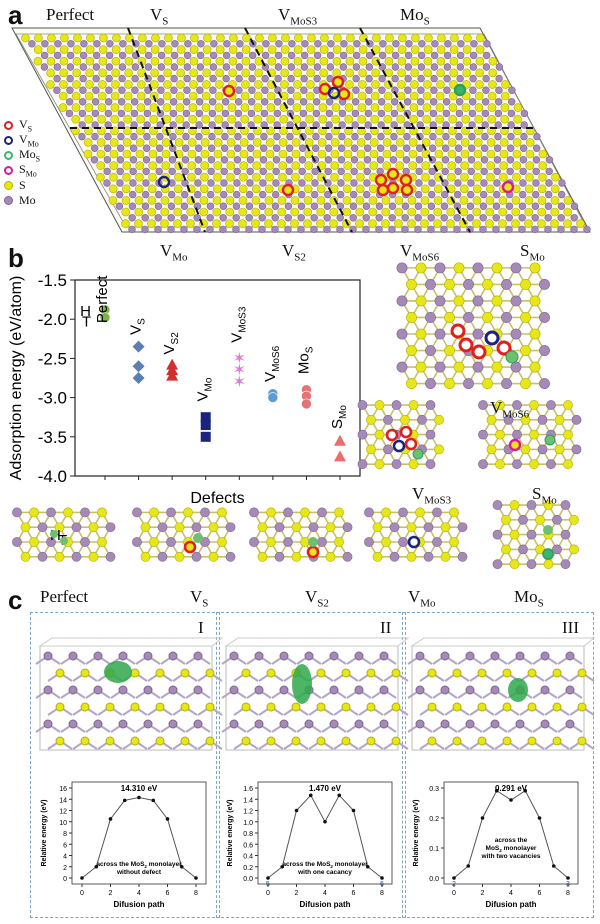 Image resolution: width=600 pixels, height=924 pixels. I want to click on cu-atom, so click(550, 440).